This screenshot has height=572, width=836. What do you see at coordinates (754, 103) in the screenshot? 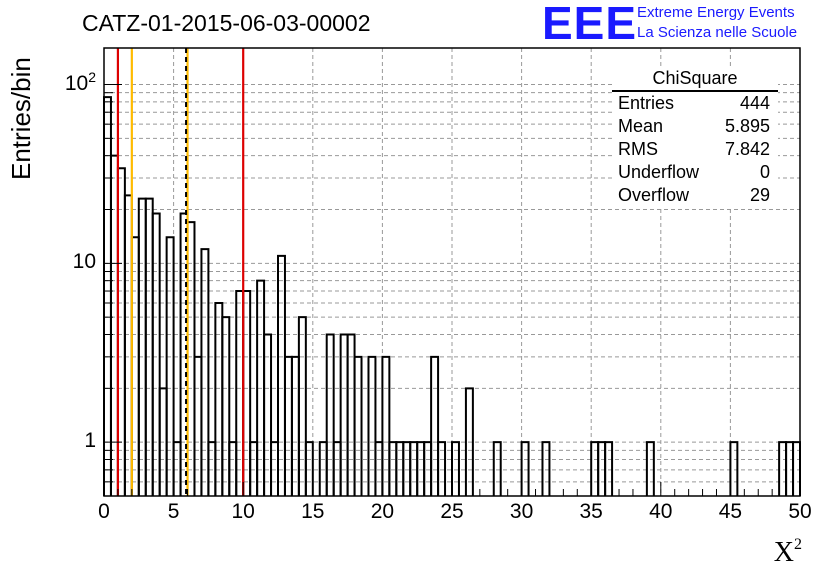
I see `stats-value: 444` at bounding box center [754, 103].